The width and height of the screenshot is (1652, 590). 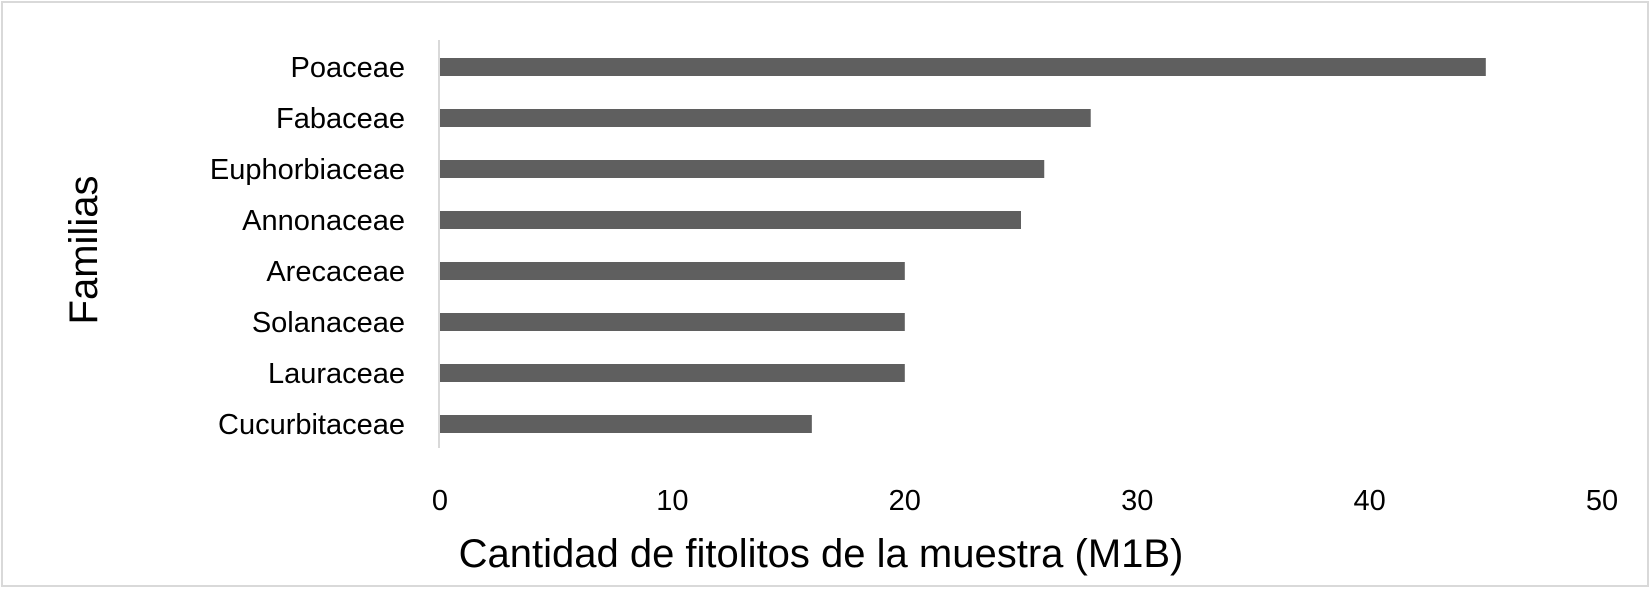 What do you see at coordinates (84, 250) in the screenshot?
I see `y-axis-title: Familias` at bounding box center [84, 250].